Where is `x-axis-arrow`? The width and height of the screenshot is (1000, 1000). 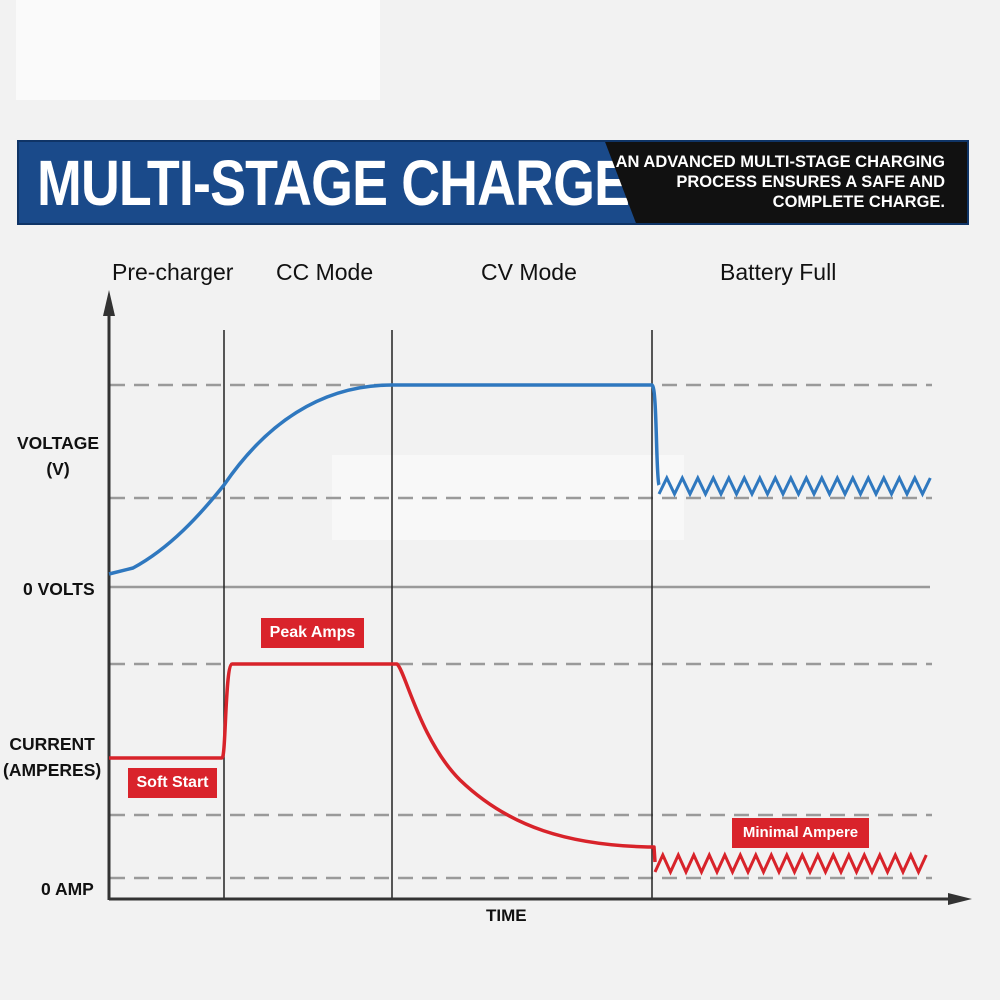 x-axis-arrow is located at coordinates (960, 899).